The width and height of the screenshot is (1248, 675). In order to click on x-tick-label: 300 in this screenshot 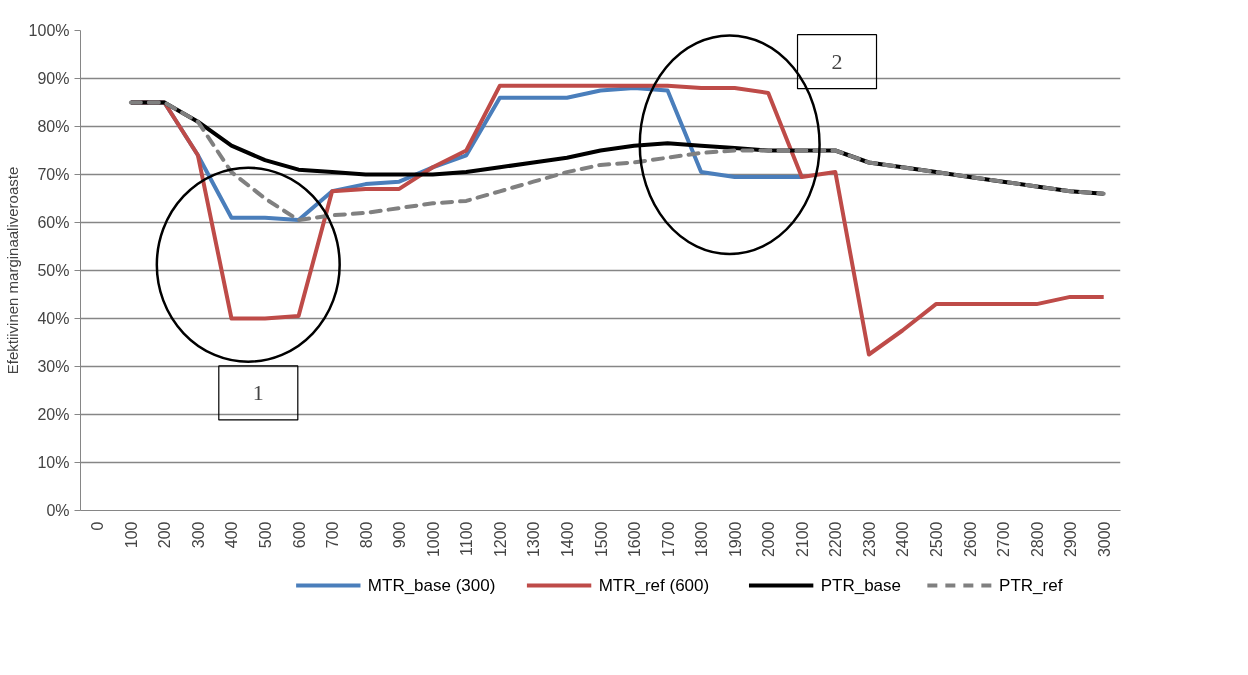, I will do `click(198, 535)`.